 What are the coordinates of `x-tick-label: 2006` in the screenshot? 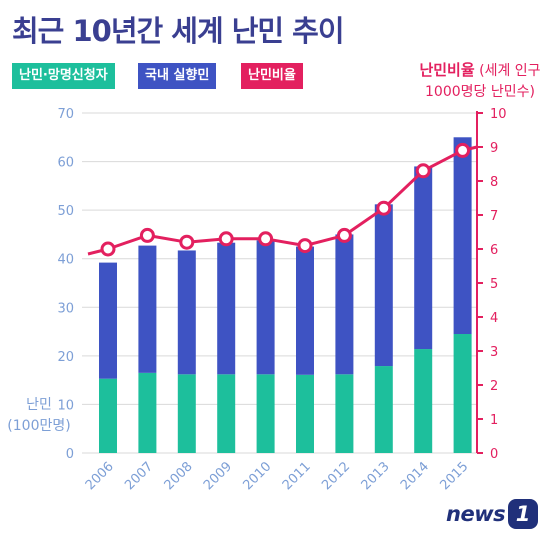 It's located at (100, 476).